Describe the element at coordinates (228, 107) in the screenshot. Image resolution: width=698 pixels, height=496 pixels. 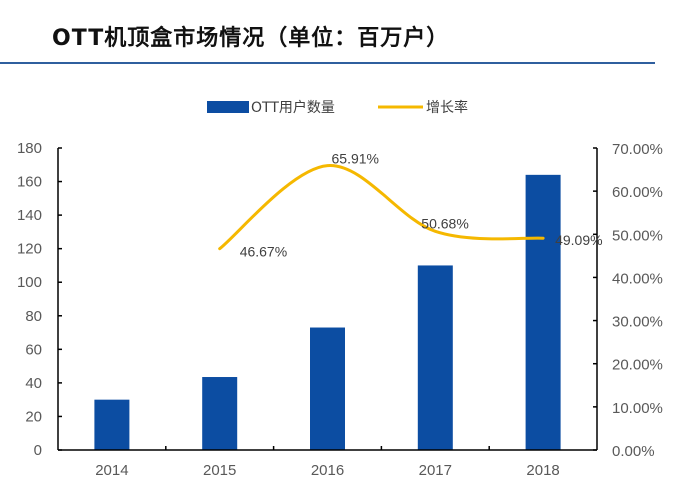
I see `legend-swatch-bar` at that location.